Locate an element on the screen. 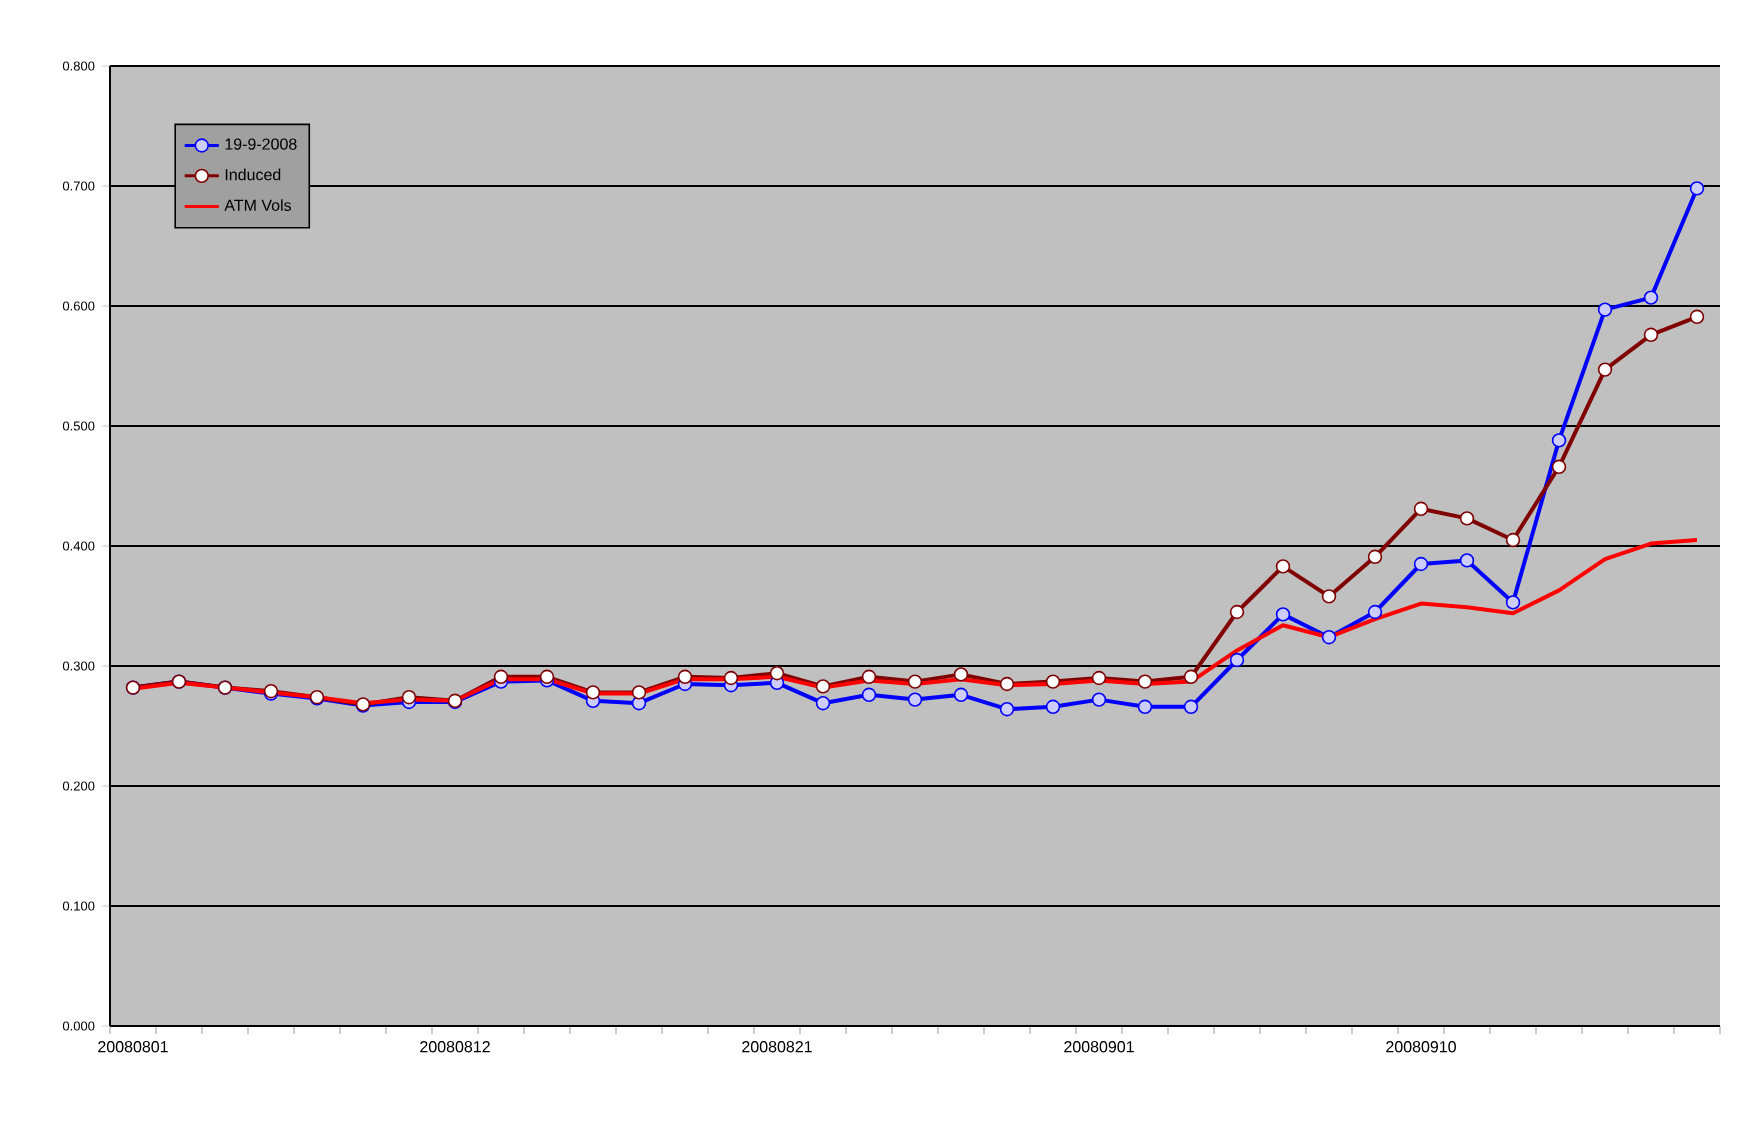 The height and width of the screenshot is (1126, 1760). legend-label: 19-9-2008 is located at coordinates (261, 144).